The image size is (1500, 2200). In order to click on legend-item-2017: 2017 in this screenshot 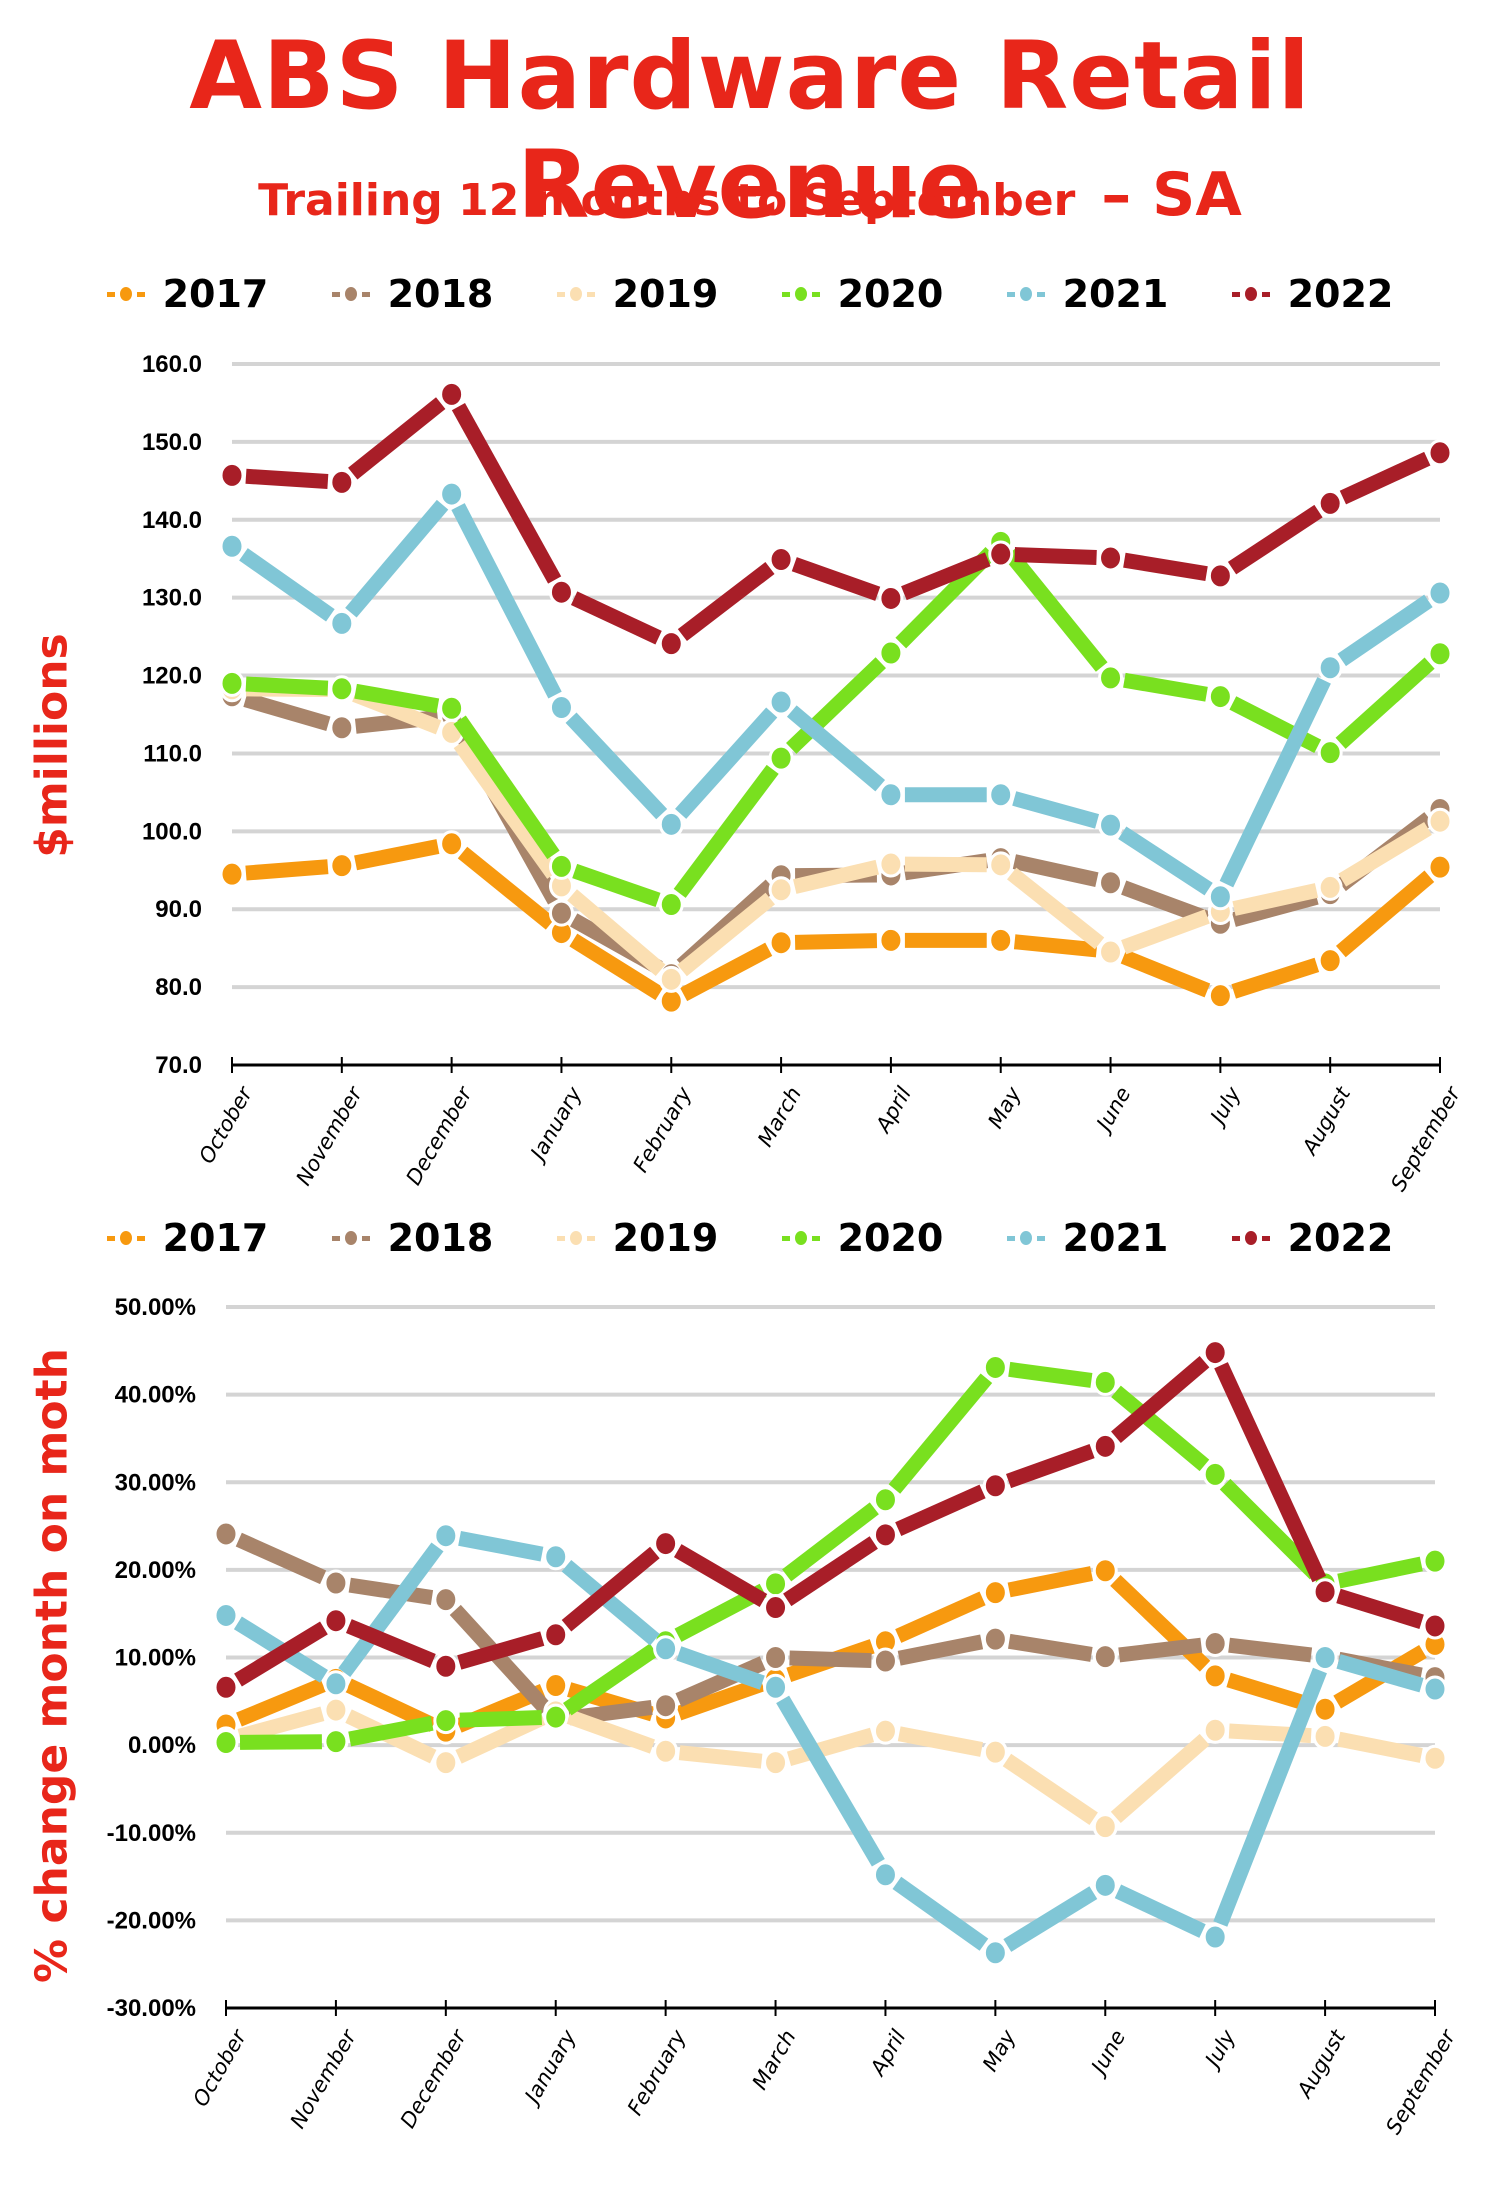, I will do `click(187, 1238)`.